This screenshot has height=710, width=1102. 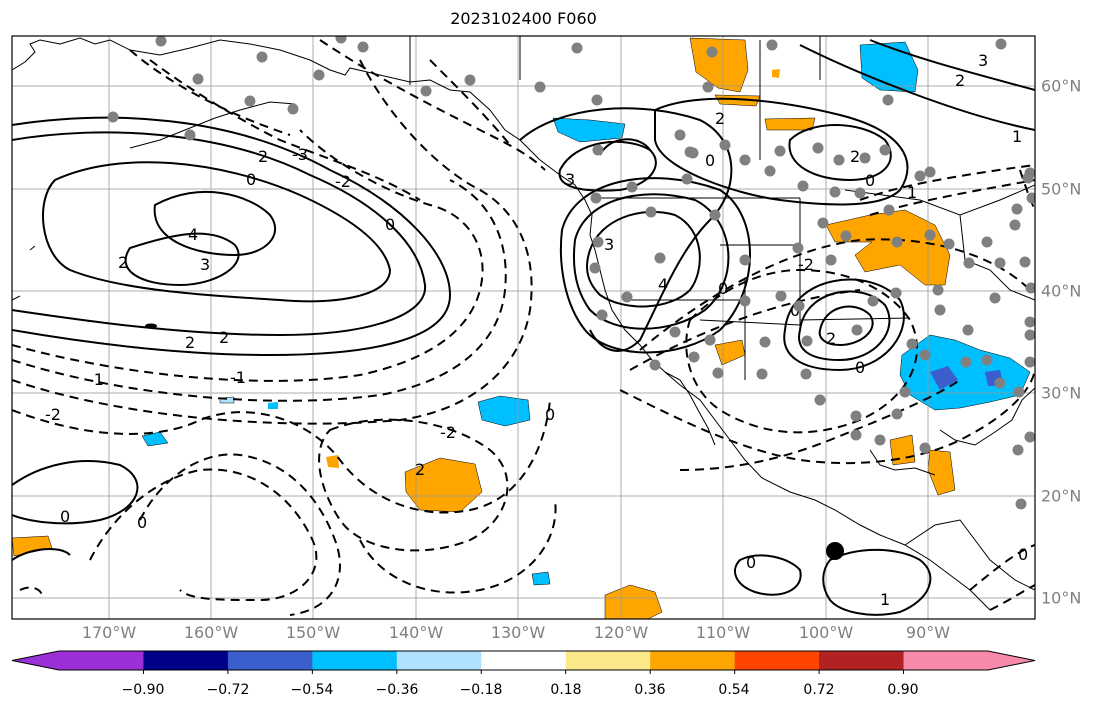 What do you see at coordinates (1061, 393) in the screenshot?
I see `lat-label: 30°N` at bounding box center [1061, 393].